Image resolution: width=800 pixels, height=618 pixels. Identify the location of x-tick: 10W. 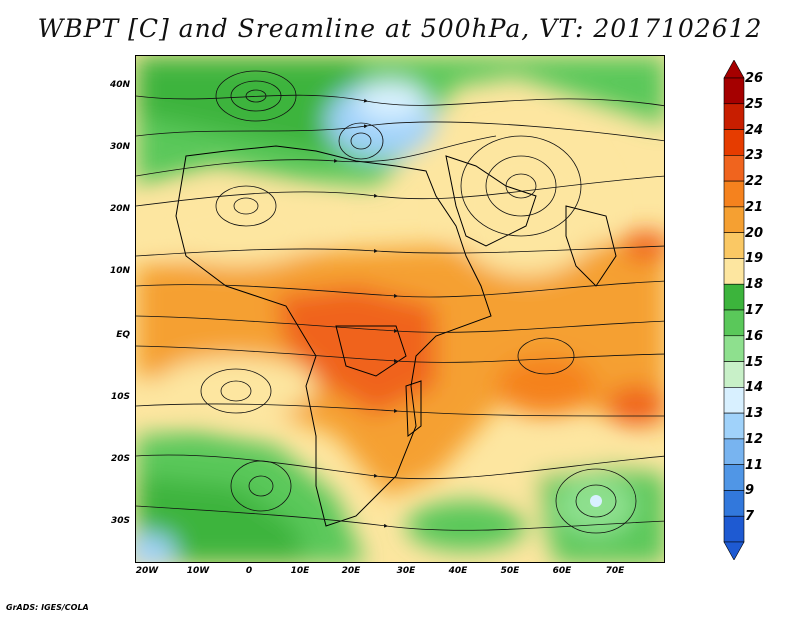
(198, 571).